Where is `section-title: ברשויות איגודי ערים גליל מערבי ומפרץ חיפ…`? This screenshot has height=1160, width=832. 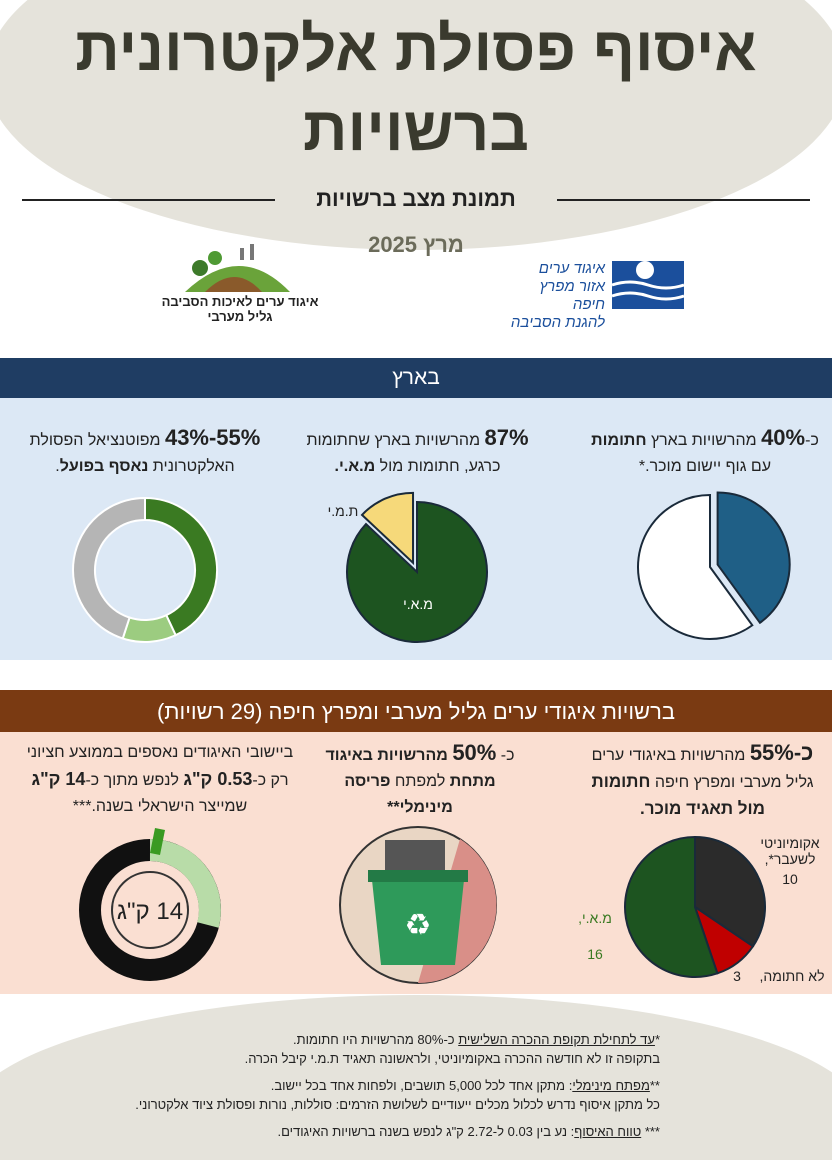 section-title: ברשויות איגודי ערים גליל מערבי ומפרץ חיפ… is located at coordinates (416, 711).